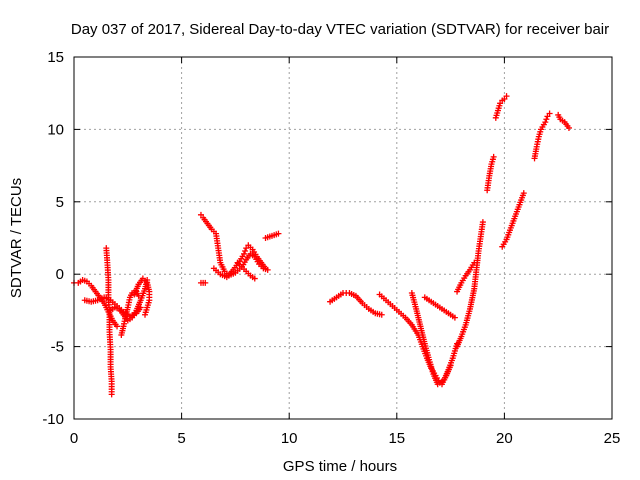  I want to click on x-axis-label: GPS time / hours, so click(340, 466).